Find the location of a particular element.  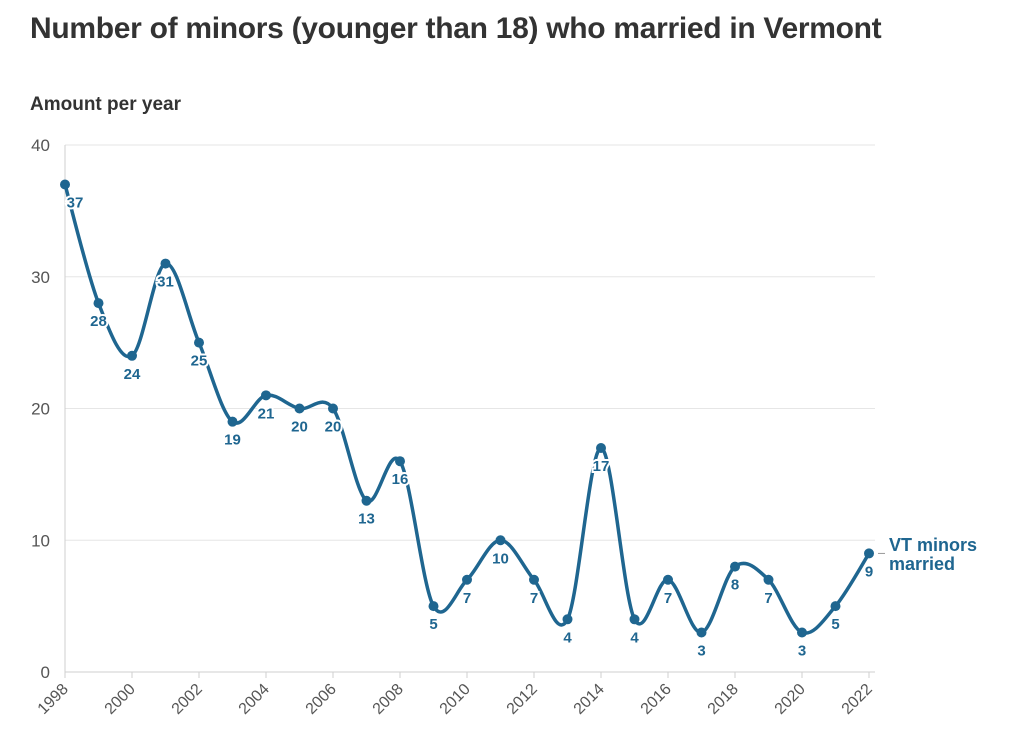

series-label-line: married is located at coordinates (922, 564).